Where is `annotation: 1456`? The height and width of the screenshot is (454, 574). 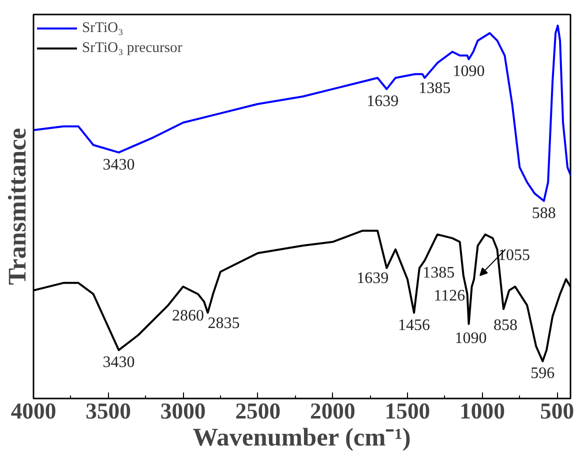
annotation: 1456 is located at coordinates (414, 325).